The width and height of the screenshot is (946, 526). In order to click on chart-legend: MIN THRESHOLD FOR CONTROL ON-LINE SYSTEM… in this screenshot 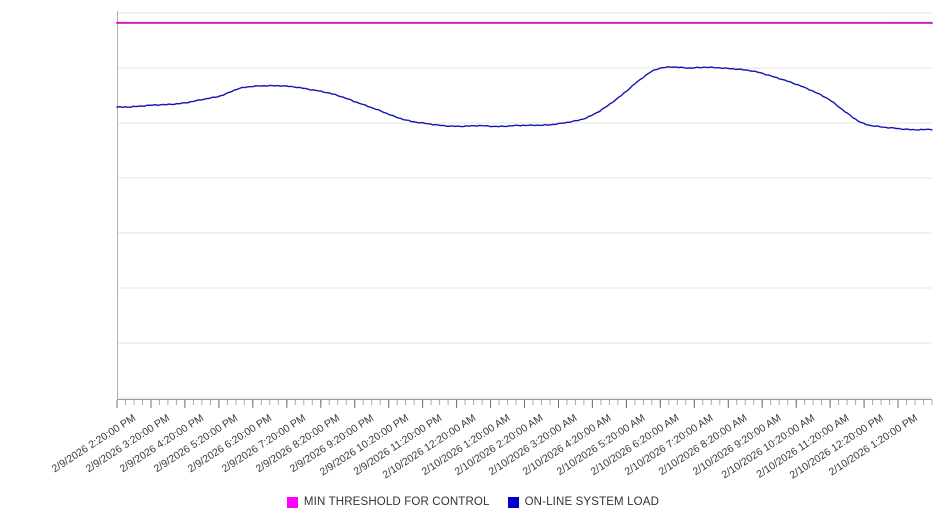, I will do `click(473, 502)`.